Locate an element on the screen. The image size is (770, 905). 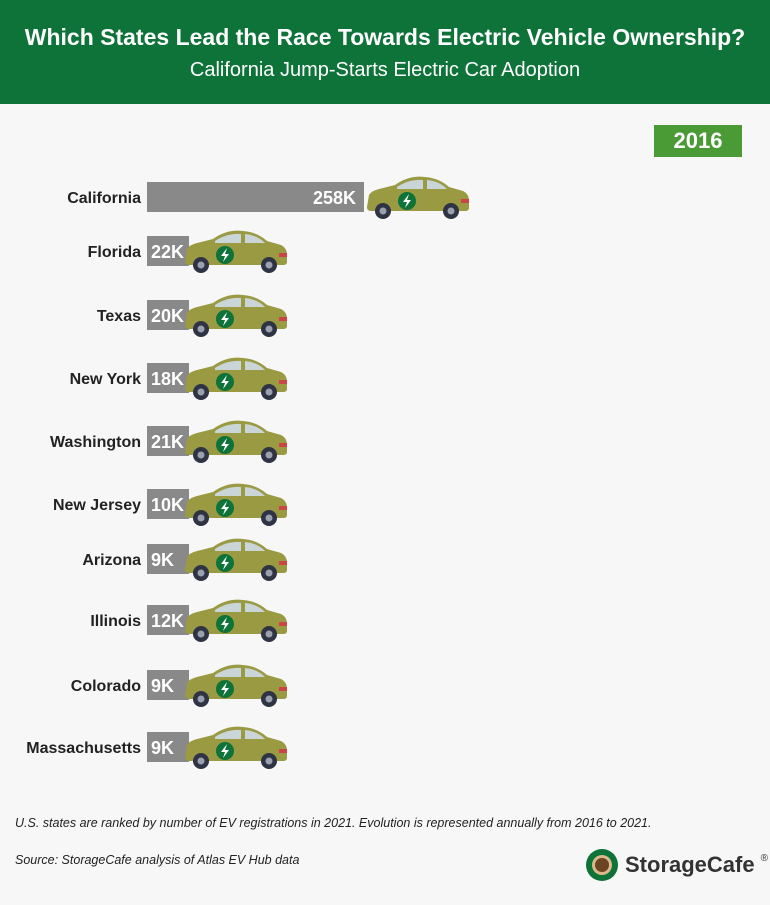
category-label: New York is located at coordinates (106, 379).